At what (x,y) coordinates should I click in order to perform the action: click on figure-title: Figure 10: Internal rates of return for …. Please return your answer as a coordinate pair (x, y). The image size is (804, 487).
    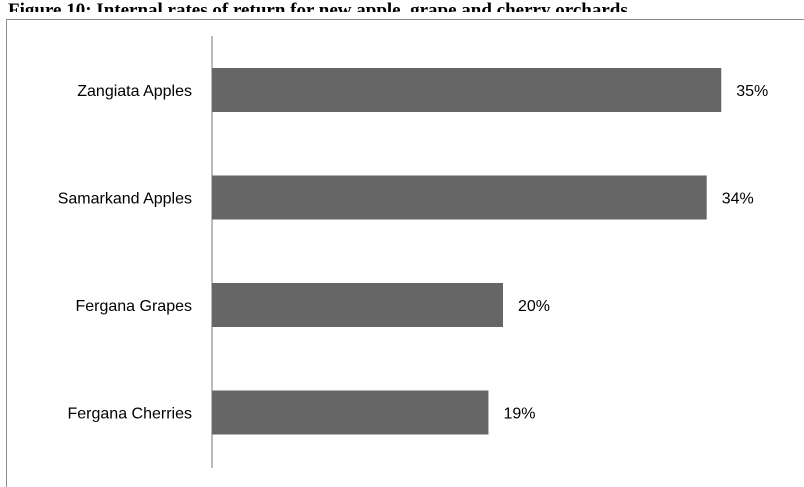
    Looking at the image, I should click on (318, 10).